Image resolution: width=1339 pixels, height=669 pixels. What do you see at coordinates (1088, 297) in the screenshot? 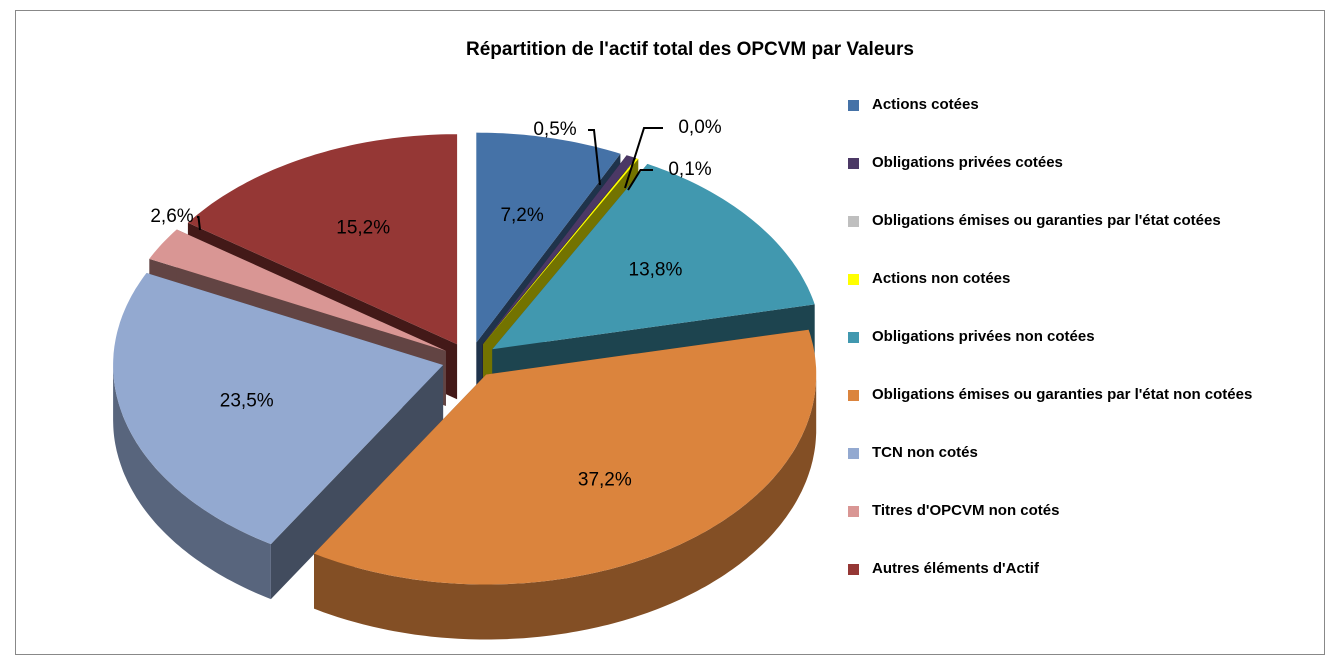
I see `legend-item: Actions non cotées` at bounding box center [1088, 297].